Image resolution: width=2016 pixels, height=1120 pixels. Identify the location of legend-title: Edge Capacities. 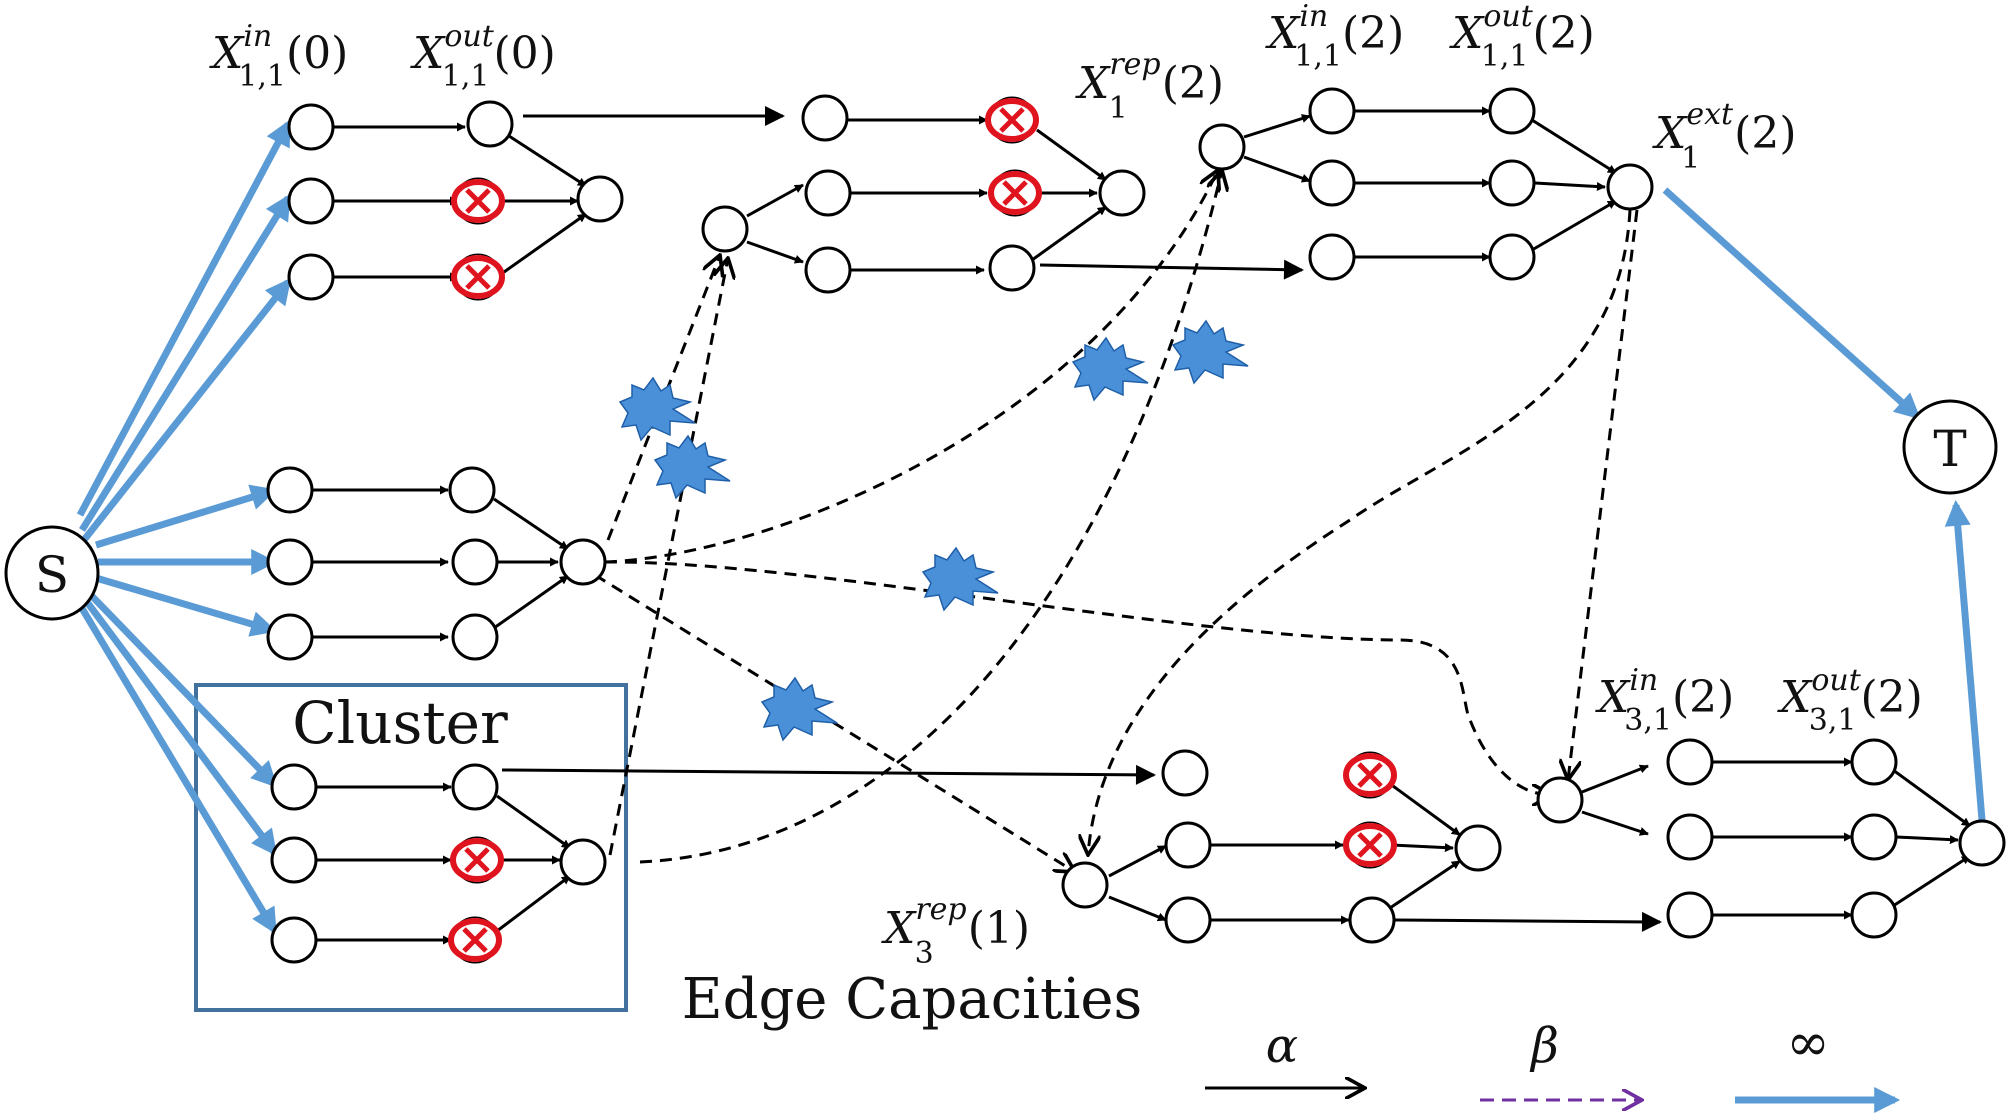
(912, 999).